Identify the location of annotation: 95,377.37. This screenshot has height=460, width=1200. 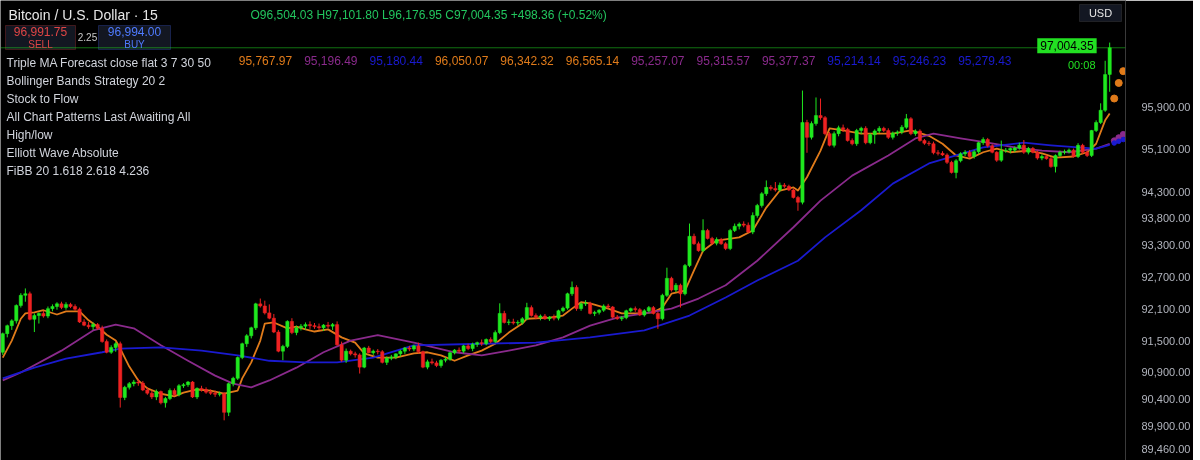
(788, 60).